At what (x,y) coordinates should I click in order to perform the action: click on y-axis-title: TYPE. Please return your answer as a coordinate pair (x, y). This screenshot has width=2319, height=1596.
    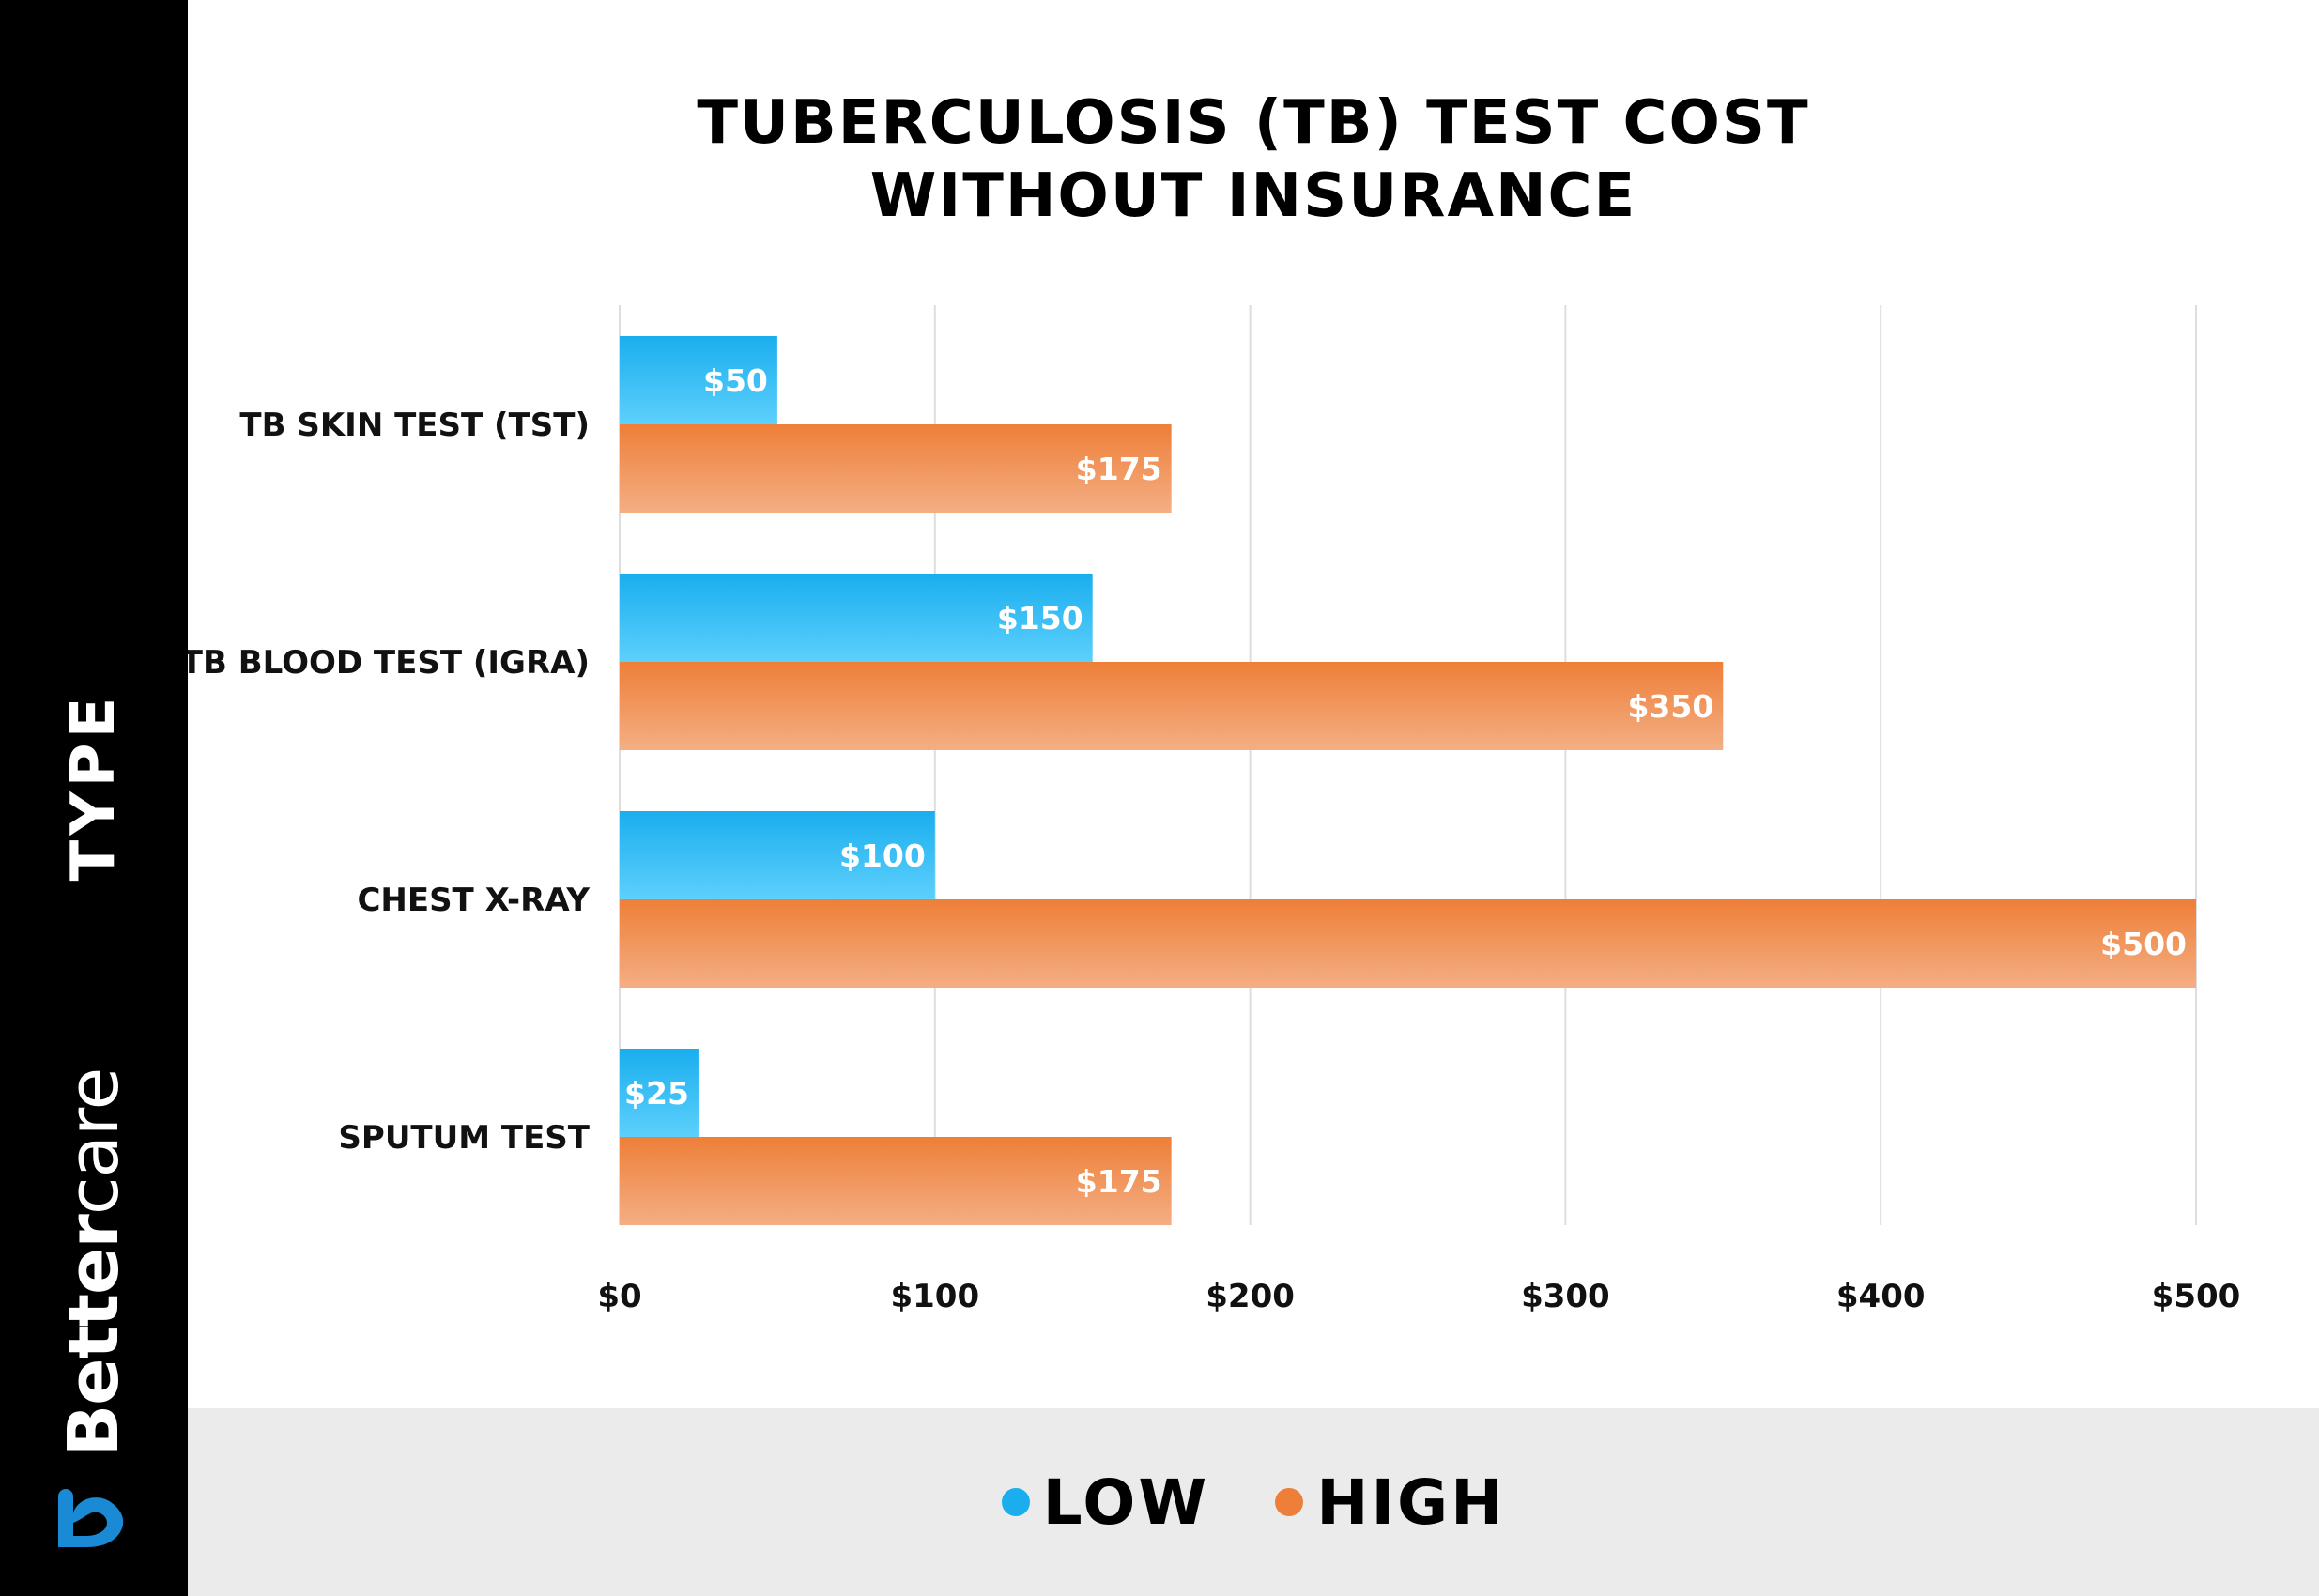
    Looking at the image, I should click on (94, 787).